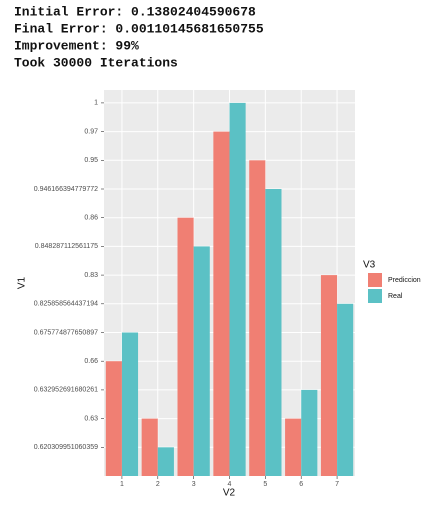 The height and width of the screenshot is (506, 435). What do you see at coordinates (22, 282) in the screenshot?
I see `y-axis-label: V1` at bounding box center [22, 282].